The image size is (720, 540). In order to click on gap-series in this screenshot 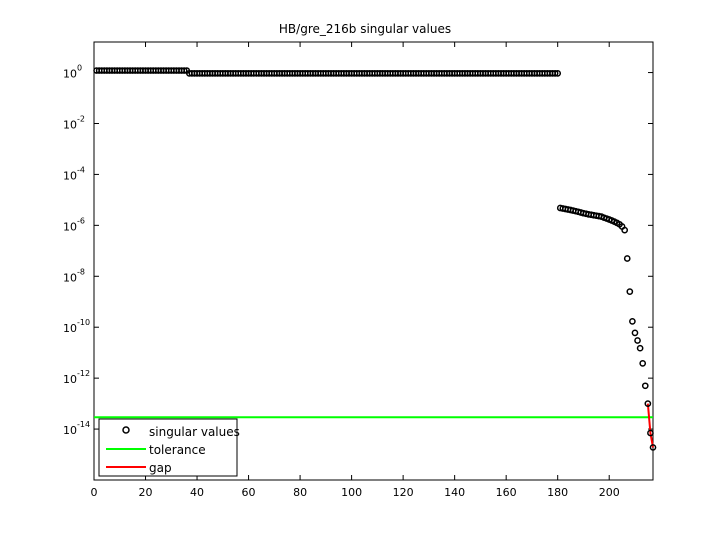, I will do `click(650, 425)`.